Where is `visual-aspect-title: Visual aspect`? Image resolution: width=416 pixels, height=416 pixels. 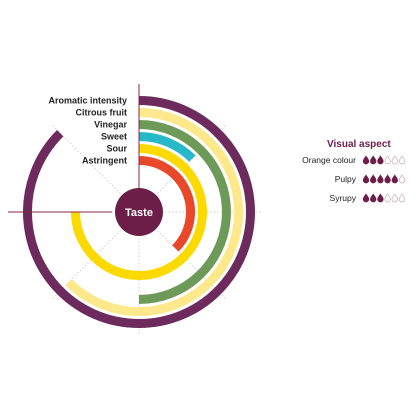 visual-aspect-title: Visual aspect is located at coordinates (359, 144).